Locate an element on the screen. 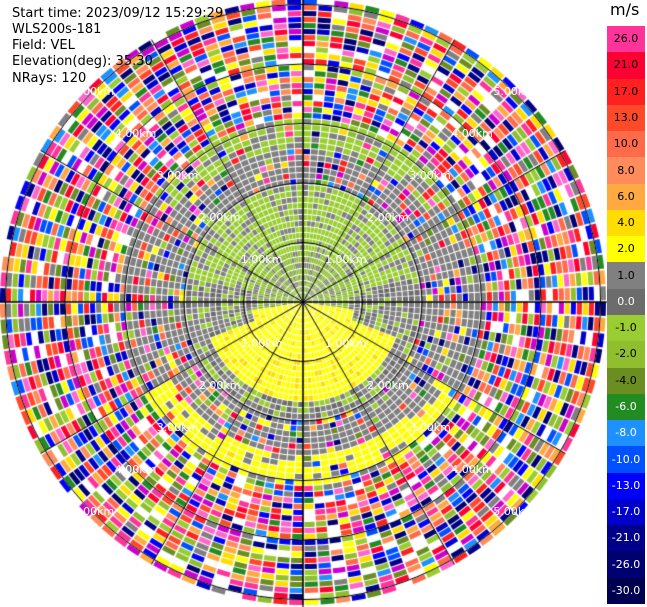 Image resolution: width=647 pixels, height=607 pixels. start-time-label: Start time: 2023/09/12 15:29:29 is located at coordinates (118, 13).